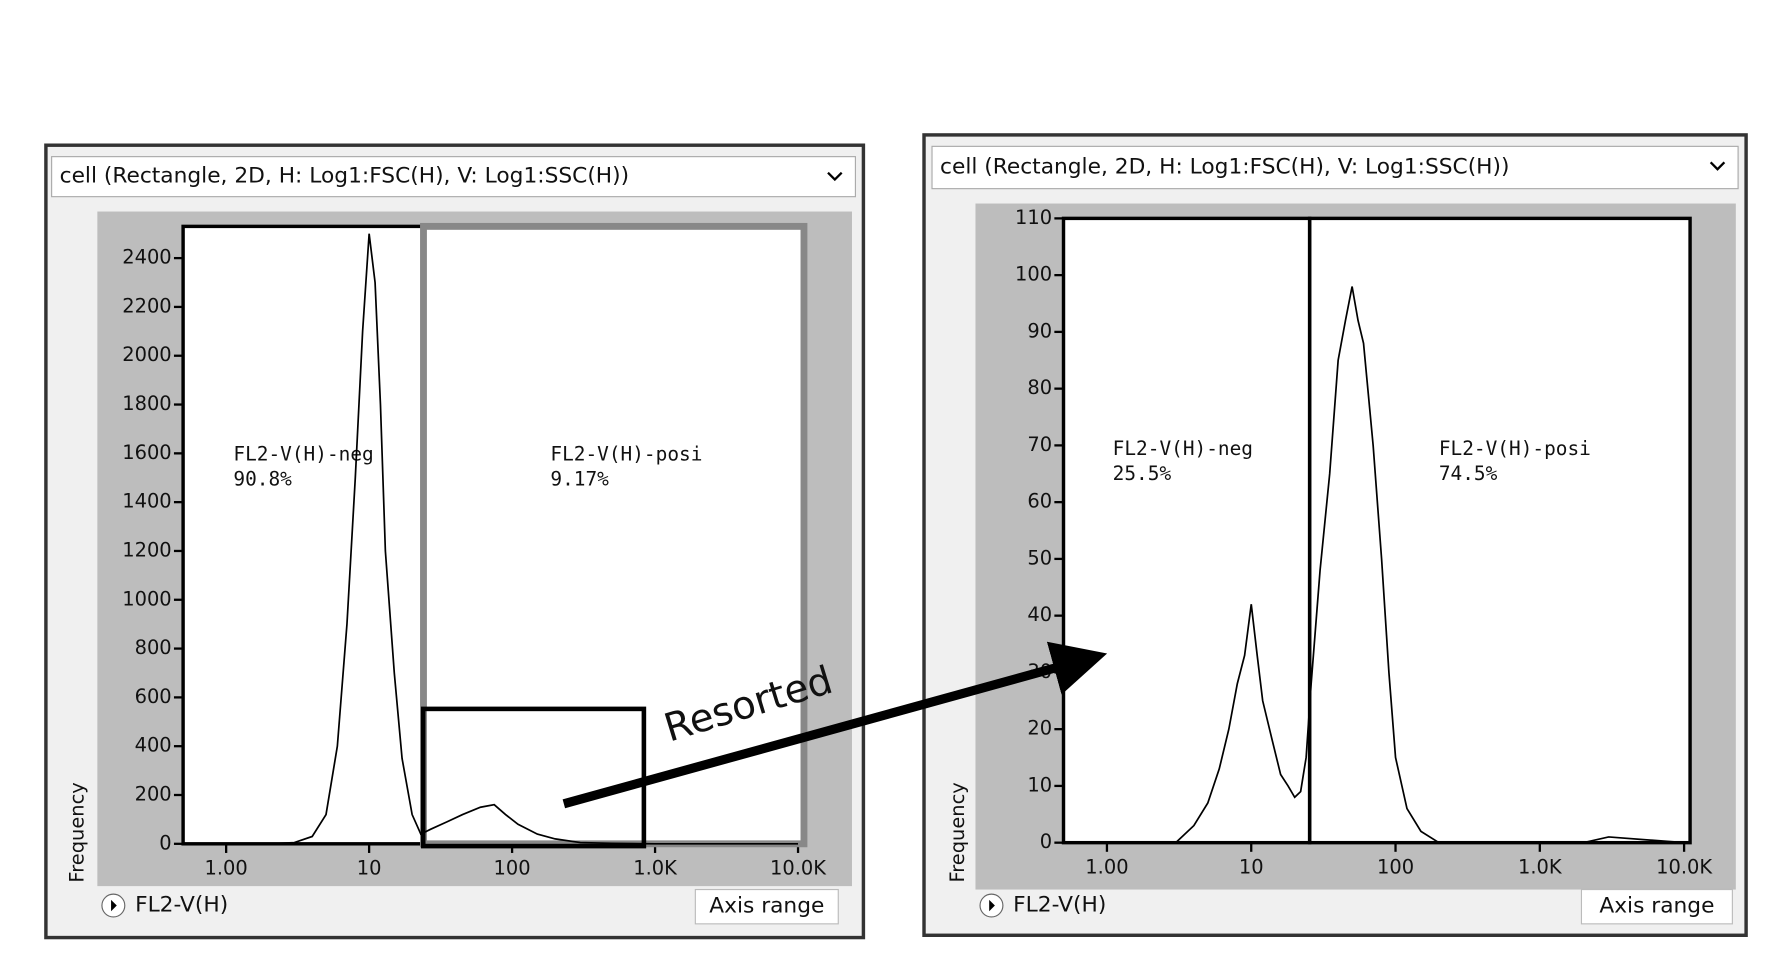 This screenshot has width=1784, height=953. I want to click on y-tick-label: 1000, so click(146, 598).